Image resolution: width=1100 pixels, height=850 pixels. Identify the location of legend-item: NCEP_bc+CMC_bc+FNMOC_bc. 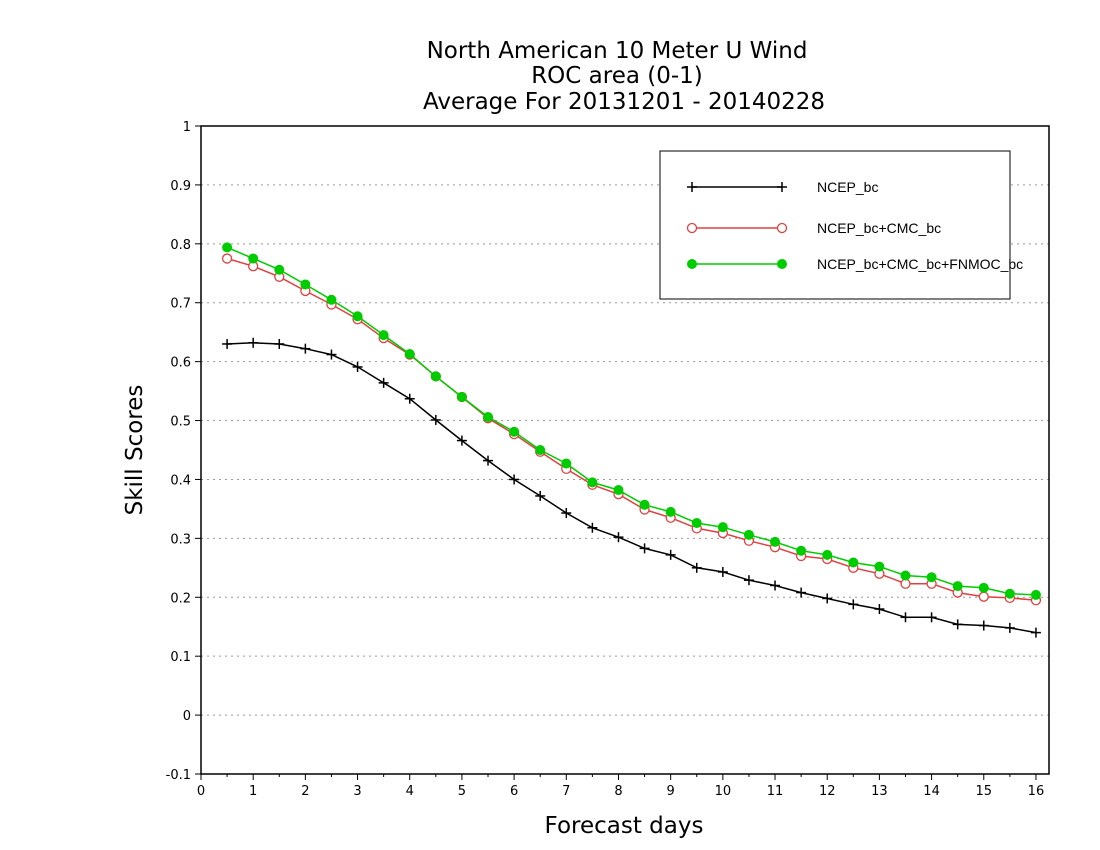
(855, 264).